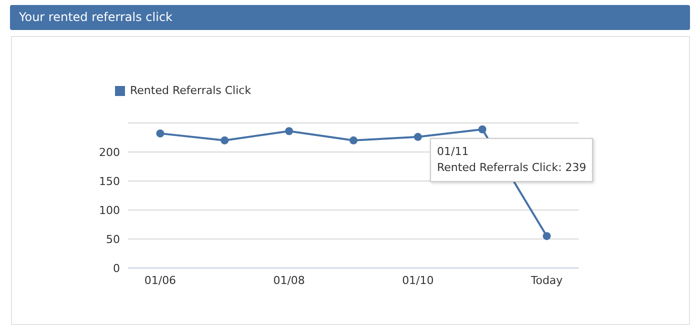 The width and height of the screenshot is (698, 329). I want to click on x-tick-label: Today, so click(547, 280).